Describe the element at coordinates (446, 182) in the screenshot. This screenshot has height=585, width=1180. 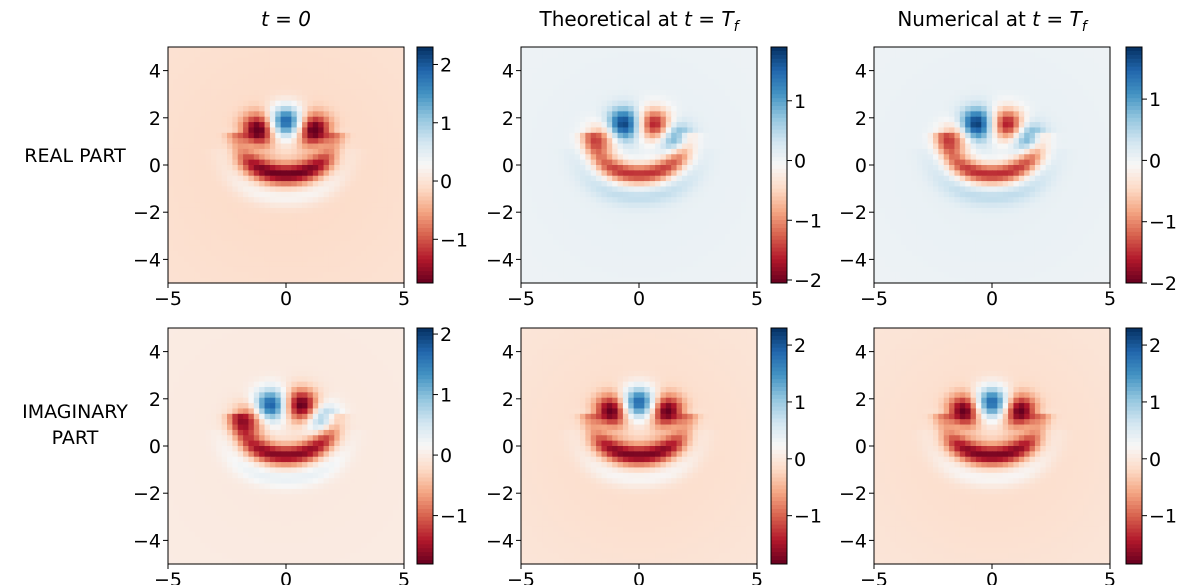
I see `colorbar-tick-label: 0` at that location.